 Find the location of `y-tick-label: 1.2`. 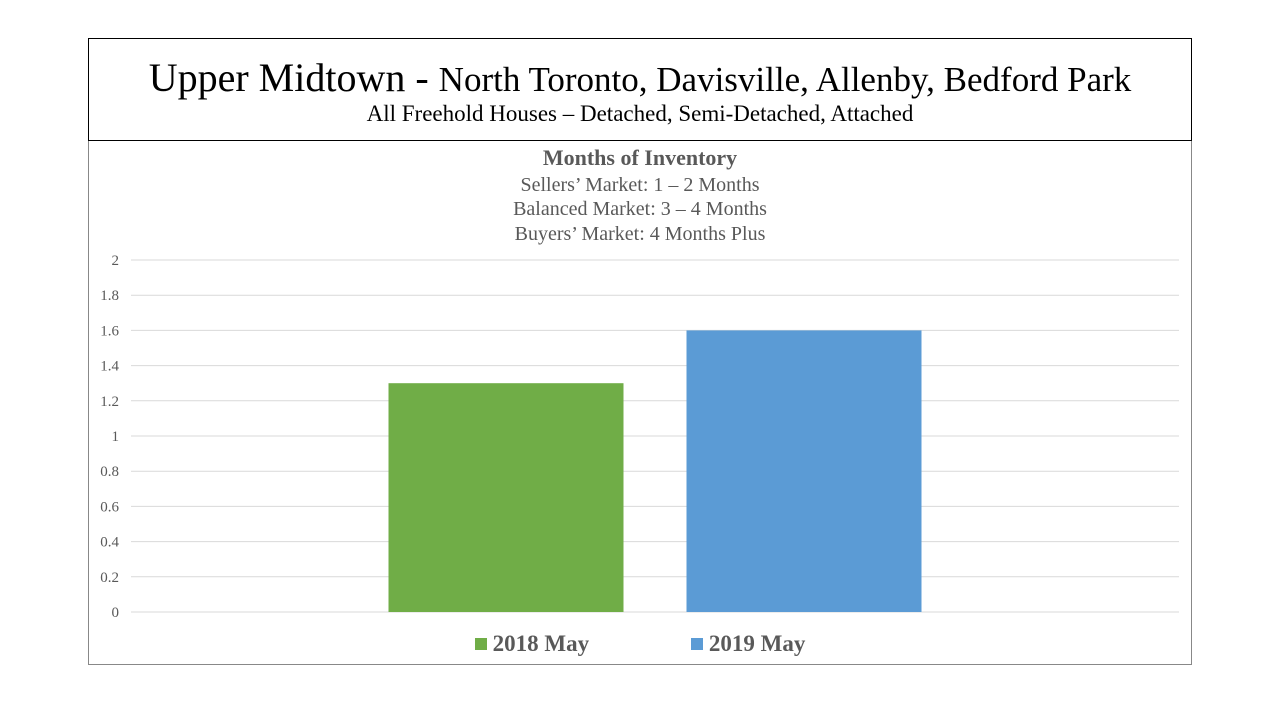

y-tick-label: 1.2 is located at coordinates (109, 402).